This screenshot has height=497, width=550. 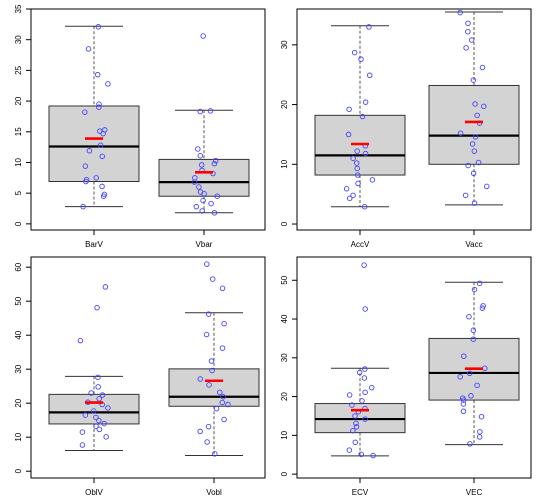 I want to click on iqr-box, so click(x=214, y=387).